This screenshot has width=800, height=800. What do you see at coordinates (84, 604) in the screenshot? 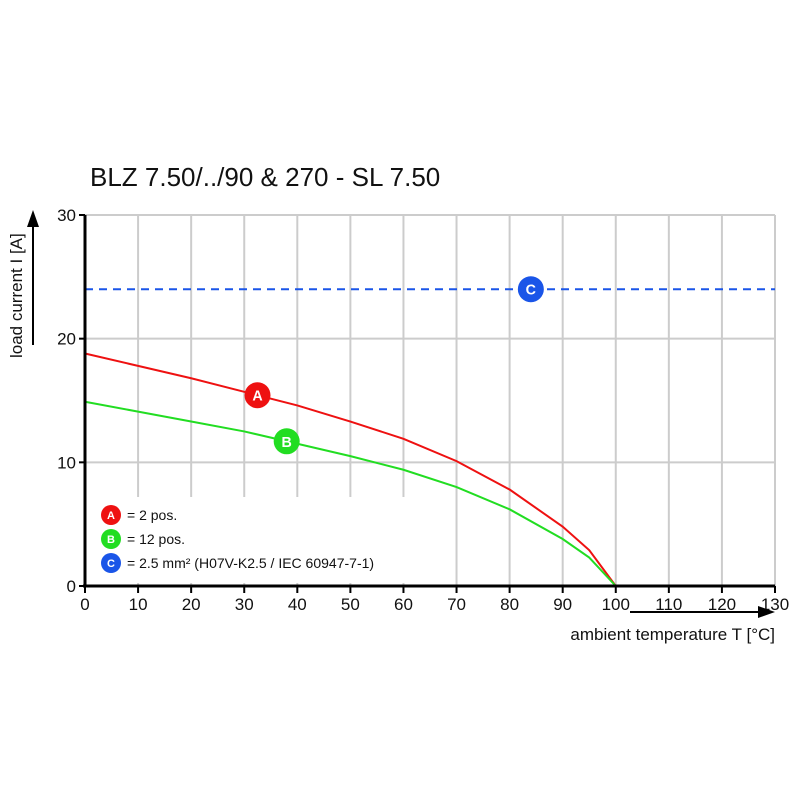
I see `x-tick-label: 0` at bounding box center [84, 604].